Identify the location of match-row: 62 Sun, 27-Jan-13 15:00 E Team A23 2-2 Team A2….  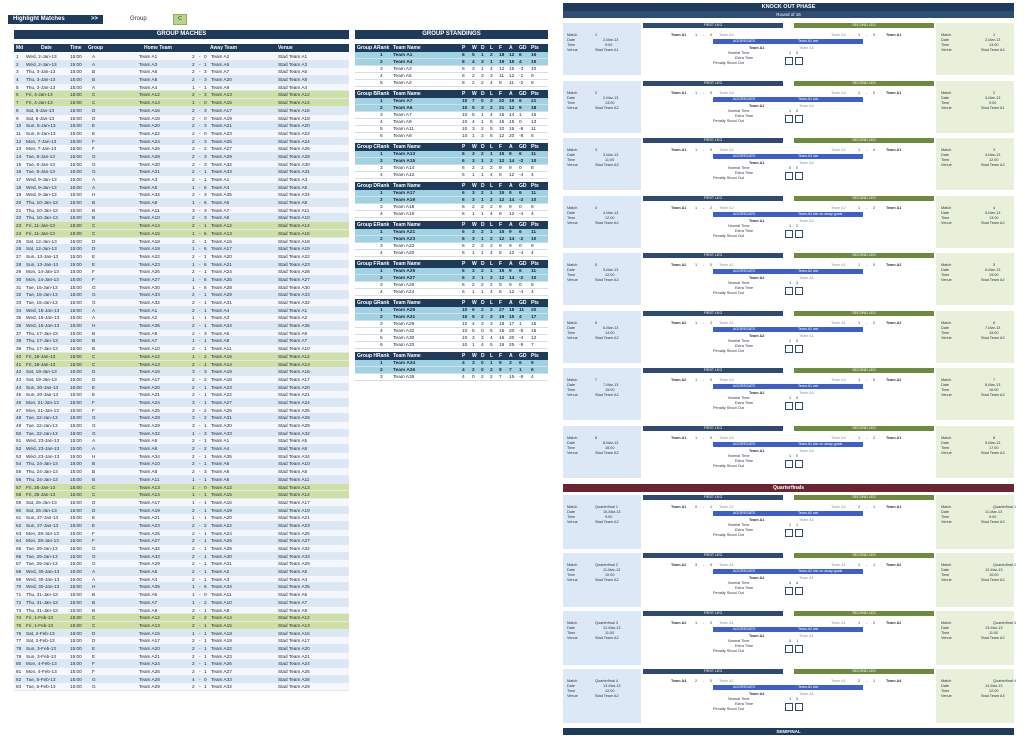
(181, 525).